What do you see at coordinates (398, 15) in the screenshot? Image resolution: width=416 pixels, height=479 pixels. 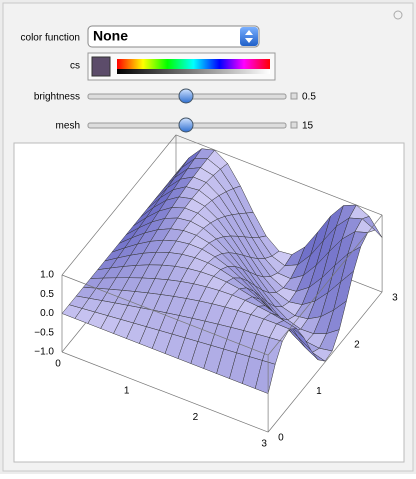 I see `options-button` at bounding box center [398, 15].